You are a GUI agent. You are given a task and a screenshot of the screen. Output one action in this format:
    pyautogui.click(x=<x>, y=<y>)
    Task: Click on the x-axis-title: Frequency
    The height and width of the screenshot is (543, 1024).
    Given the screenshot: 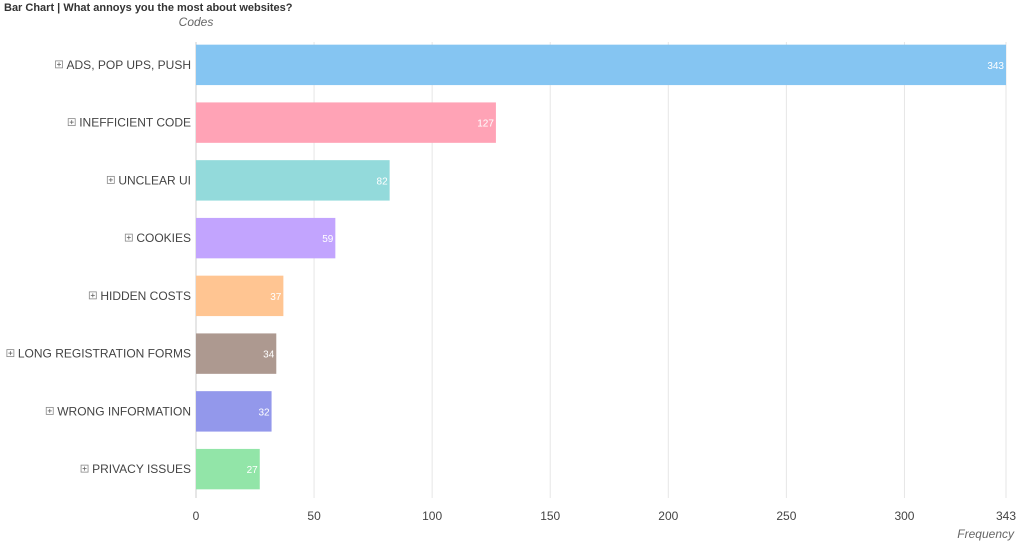 What is the action you would take?
    pyautogui.click(x=986, y=534)
    